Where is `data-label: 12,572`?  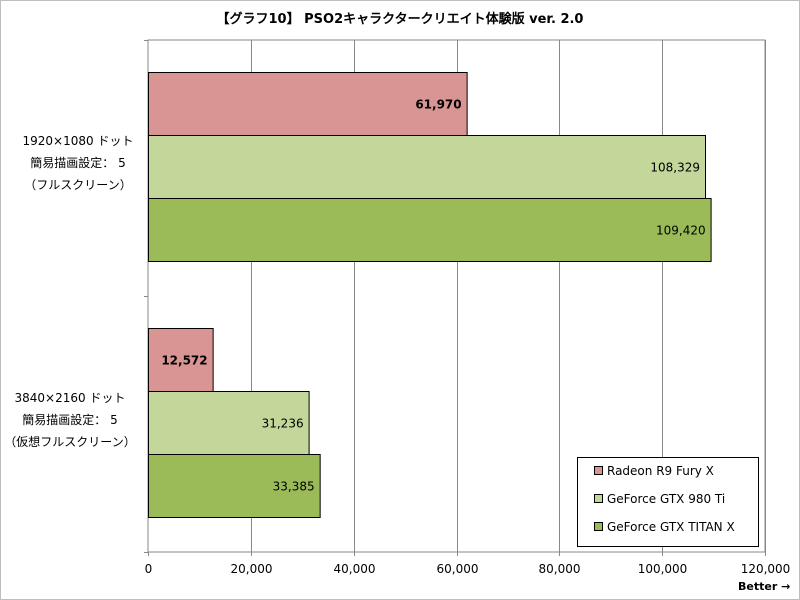
data-label: 12,572 is located at coordinates (184, 361).